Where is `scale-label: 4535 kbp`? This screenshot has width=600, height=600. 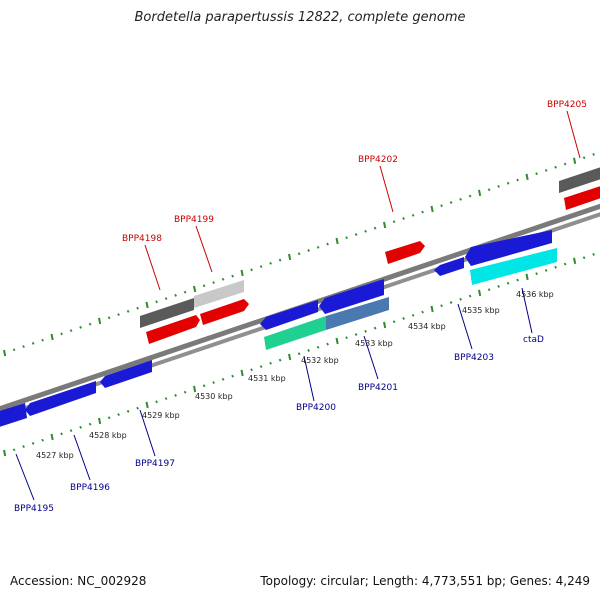 scale-label: 4535 kbp is located at coordinates (481, 310).